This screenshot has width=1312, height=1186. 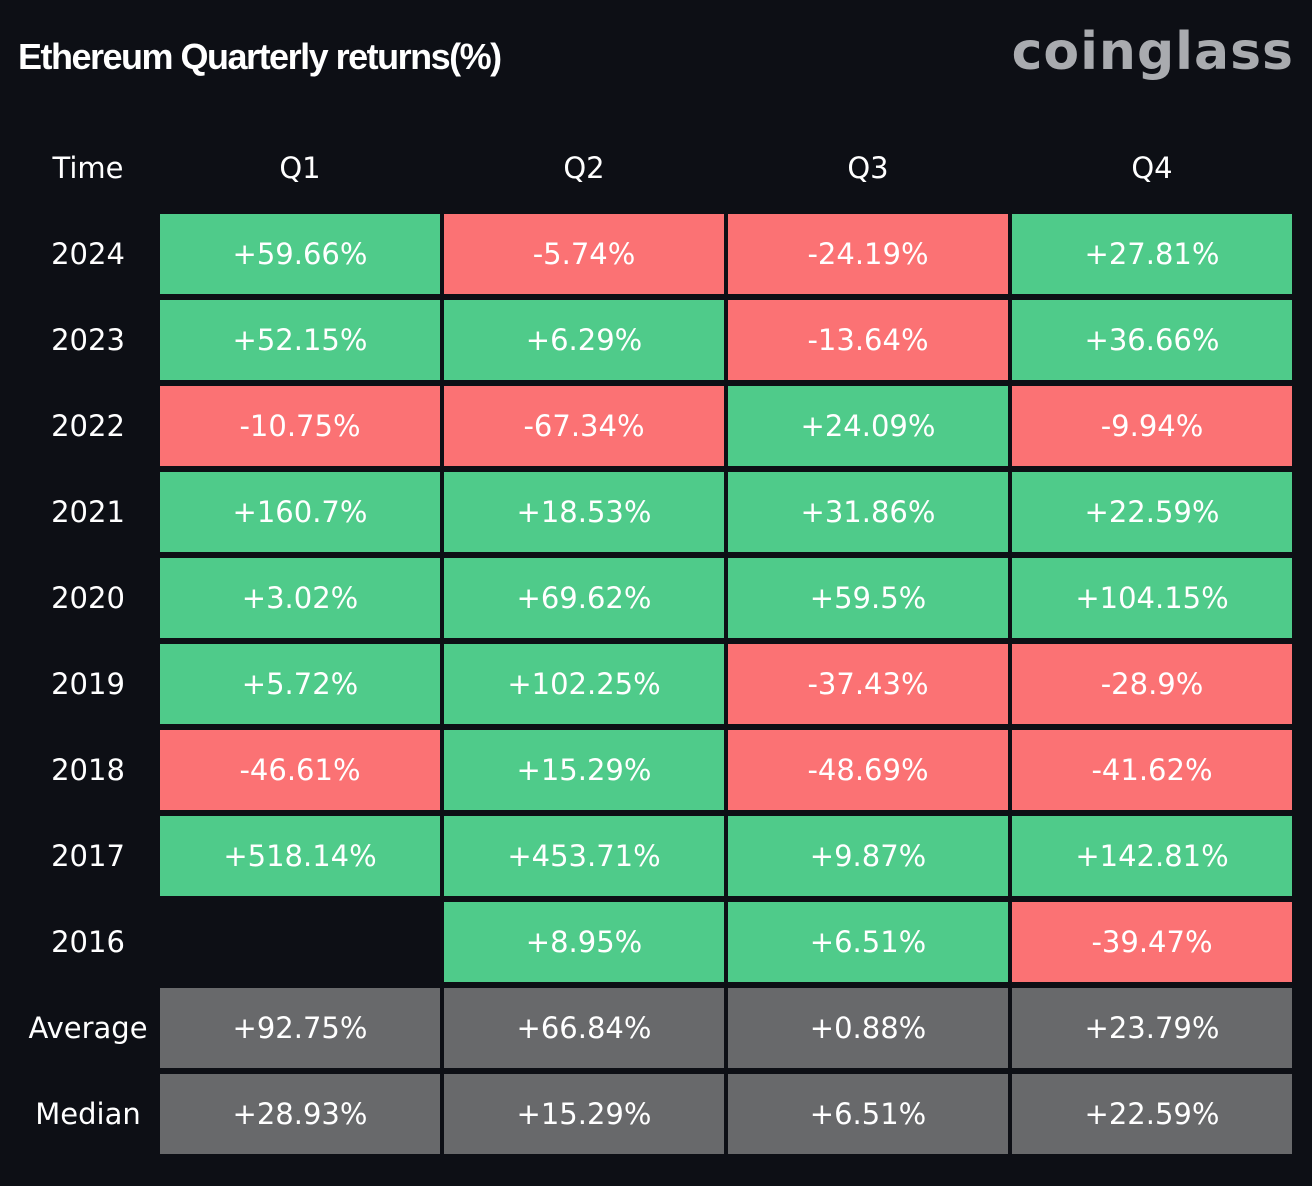 What do you see at coordinates (868, 598) in the screenshot?
I see `cell-2020-q3: +59.5%` at bounding box center [868, 598].